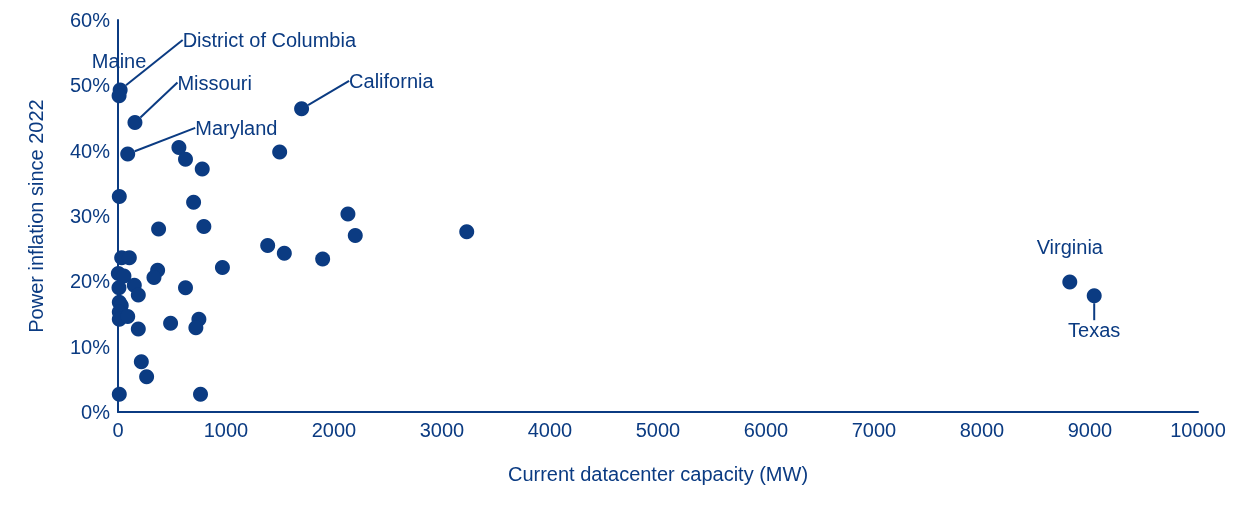  Describe the element at coordinates (1090, 430) in the screenshot. I see `x-tick-label: 9000` at that location.